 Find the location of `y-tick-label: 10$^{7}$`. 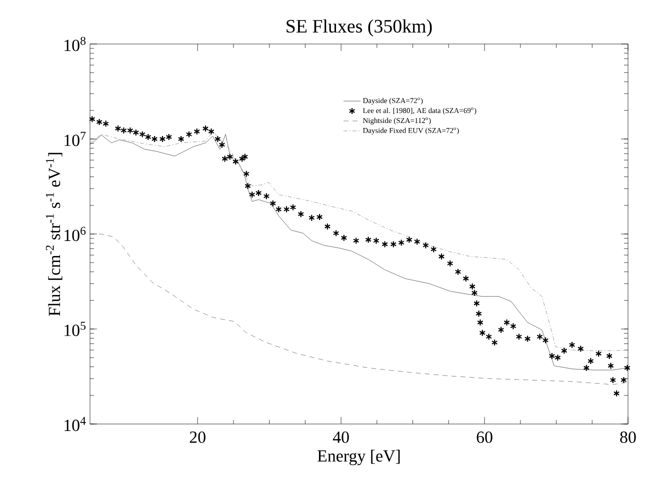

y-tick-label: 10$^{7}$ is located at coordinates (75, 139).